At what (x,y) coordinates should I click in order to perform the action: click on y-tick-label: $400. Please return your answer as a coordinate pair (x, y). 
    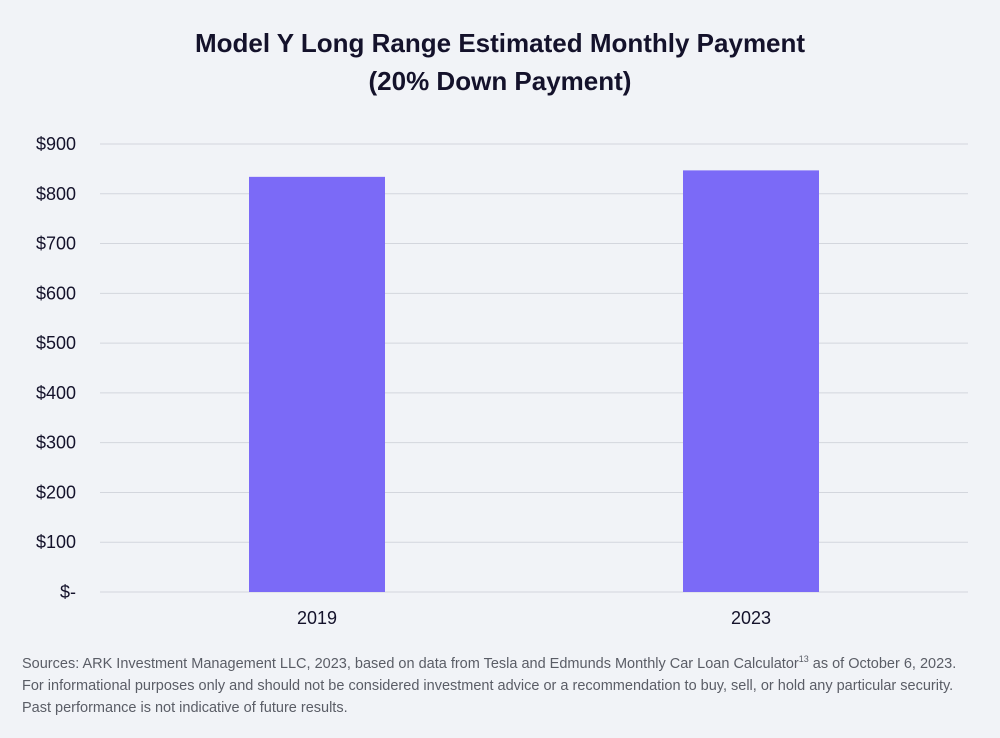
    Looking at the image, I should click on (56, 393).